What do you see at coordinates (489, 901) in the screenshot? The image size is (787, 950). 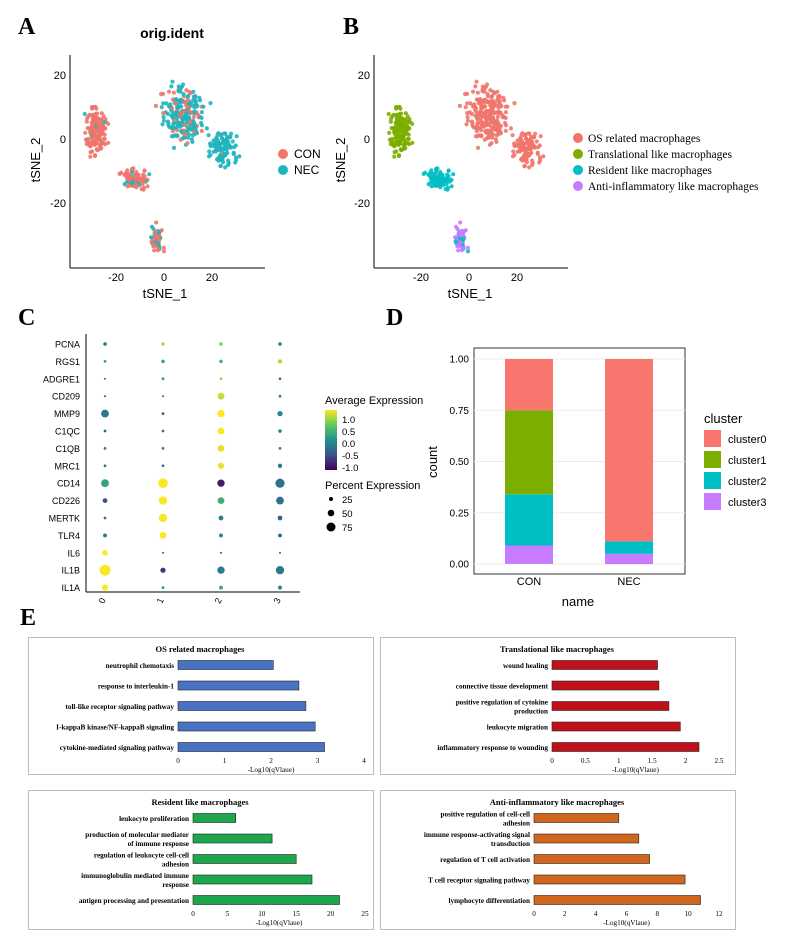 I see `go-term-label: lymphocyte differentiation` at bounding box center [489, 901].